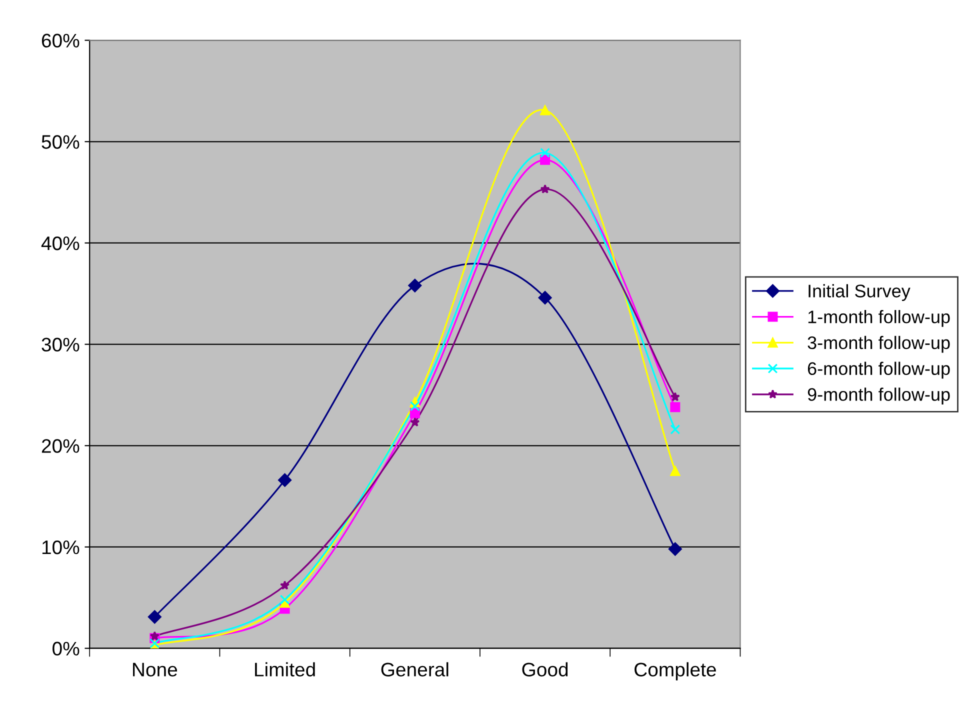 This screenshot has height=707, width=974. Describe the element at coordinates (66, 649) in the screenshot. I see `y-tick-label: 0%` at that location.